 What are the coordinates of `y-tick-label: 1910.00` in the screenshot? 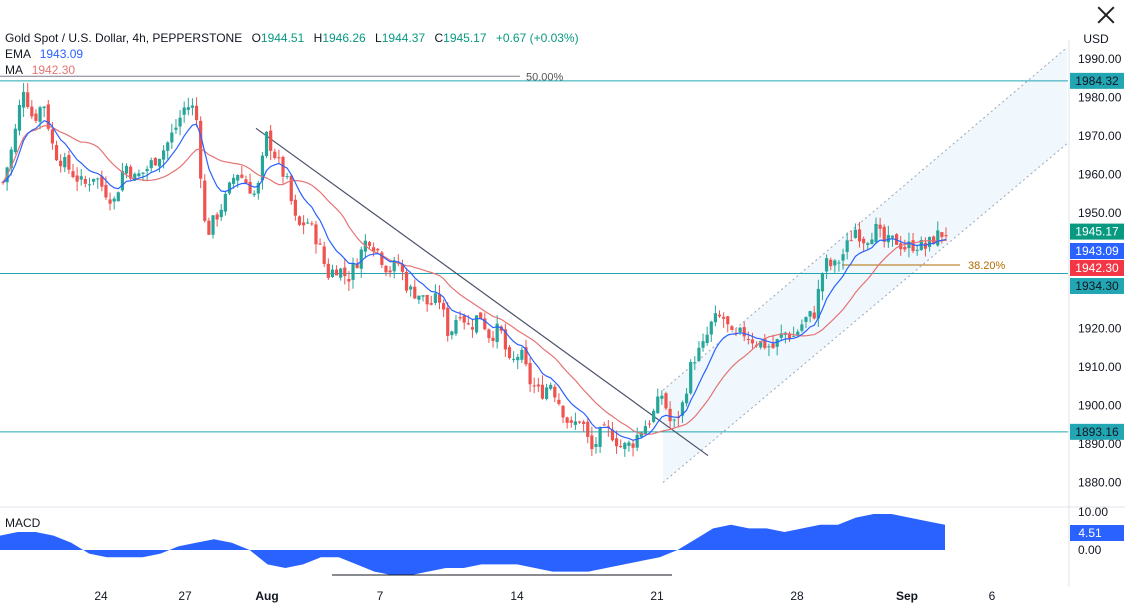 It's located at (1100, 367).